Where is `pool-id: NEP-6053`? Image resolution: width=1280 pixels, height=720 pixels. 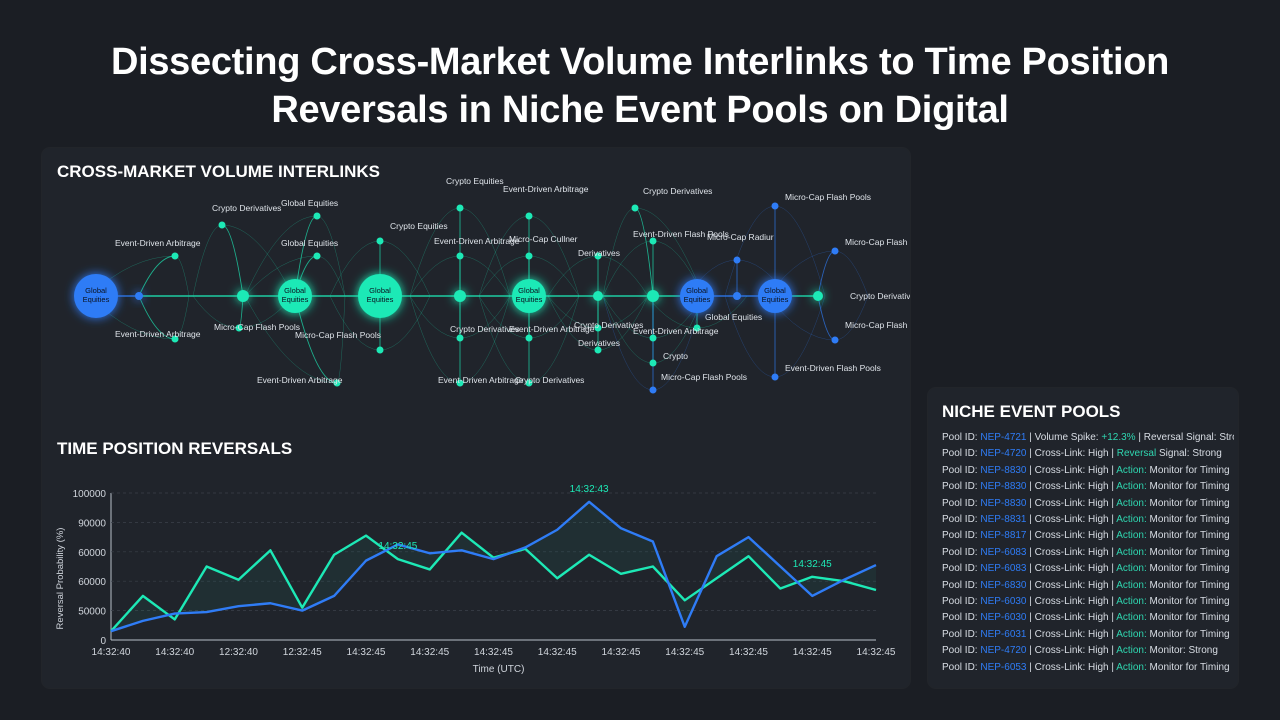
pool-id: NEP-6053 is located at coordinates (1003, 667).